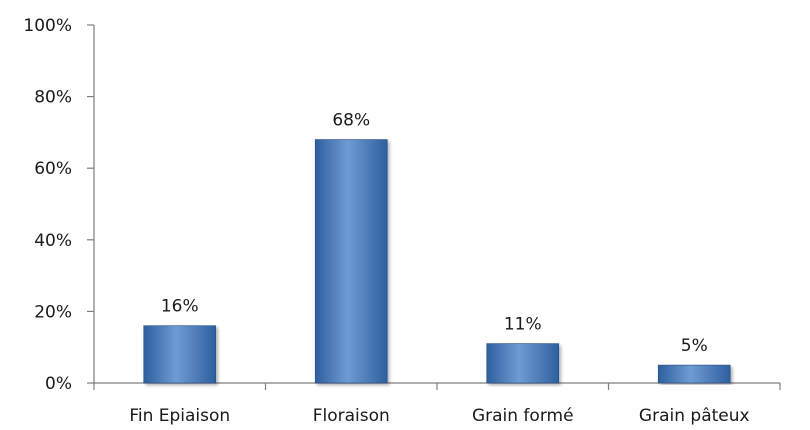 This screenshot has height=430, width=810. I want to click on category-label-1: Floraison, so click(351, 416).